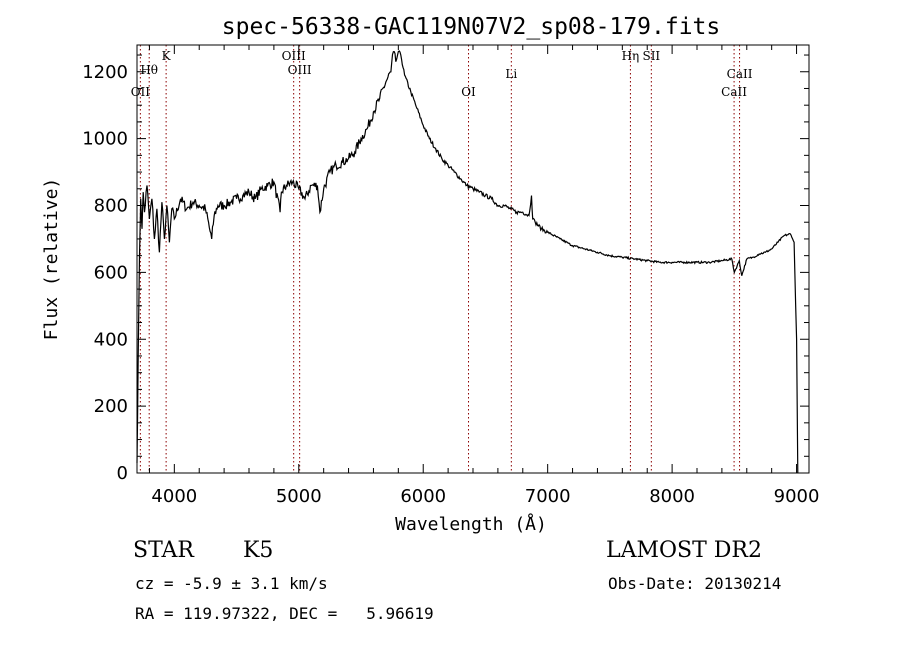 The width and height of the screenshot is (900, 649). What do you see at coordinates (468, 92) in the screenshot?
I see `reference-line-label: OI` at bounding box center [468, 92].